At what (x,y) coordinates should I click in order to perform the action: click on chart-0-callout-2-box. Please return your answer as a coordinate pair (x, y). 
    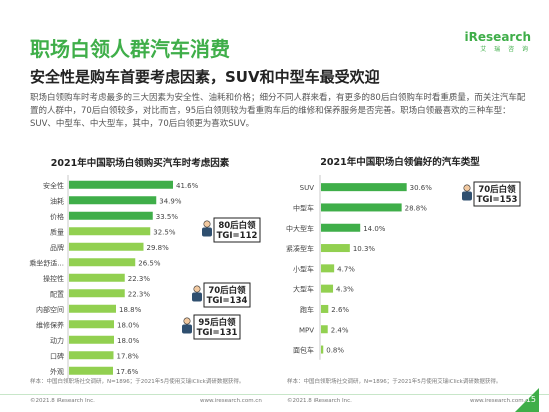
    Looking at the image, I should click on (217, 327).